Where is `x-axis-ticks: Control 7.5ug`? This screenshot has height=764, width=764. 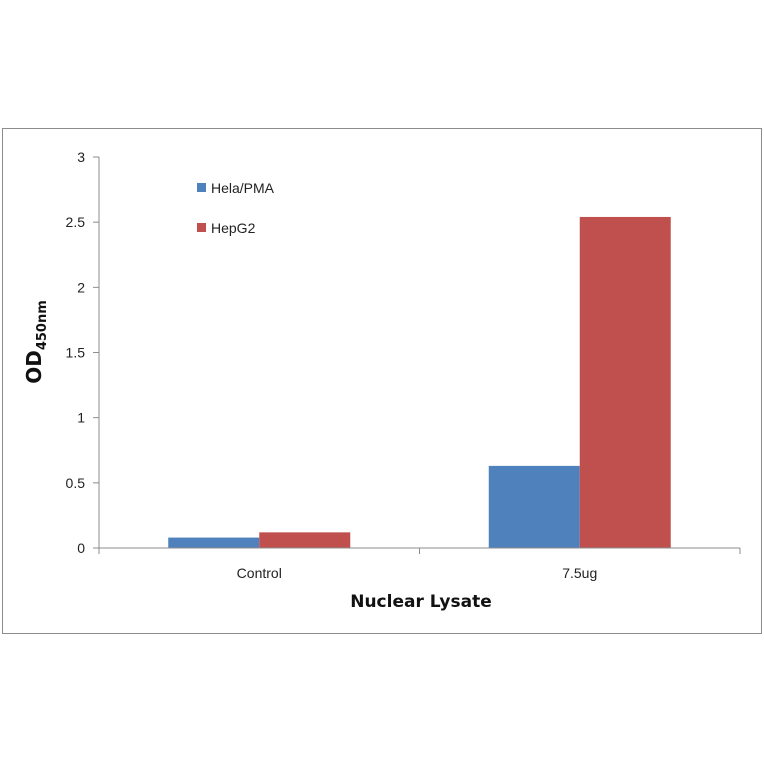 x-axis-ticks: Control 7.5ug is located at coordinates (419, 564).